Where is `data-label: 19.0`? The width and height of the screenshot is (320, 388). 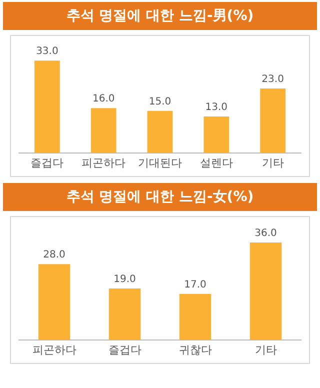
data-label: 19.0 is located at coordinates (125, 280).